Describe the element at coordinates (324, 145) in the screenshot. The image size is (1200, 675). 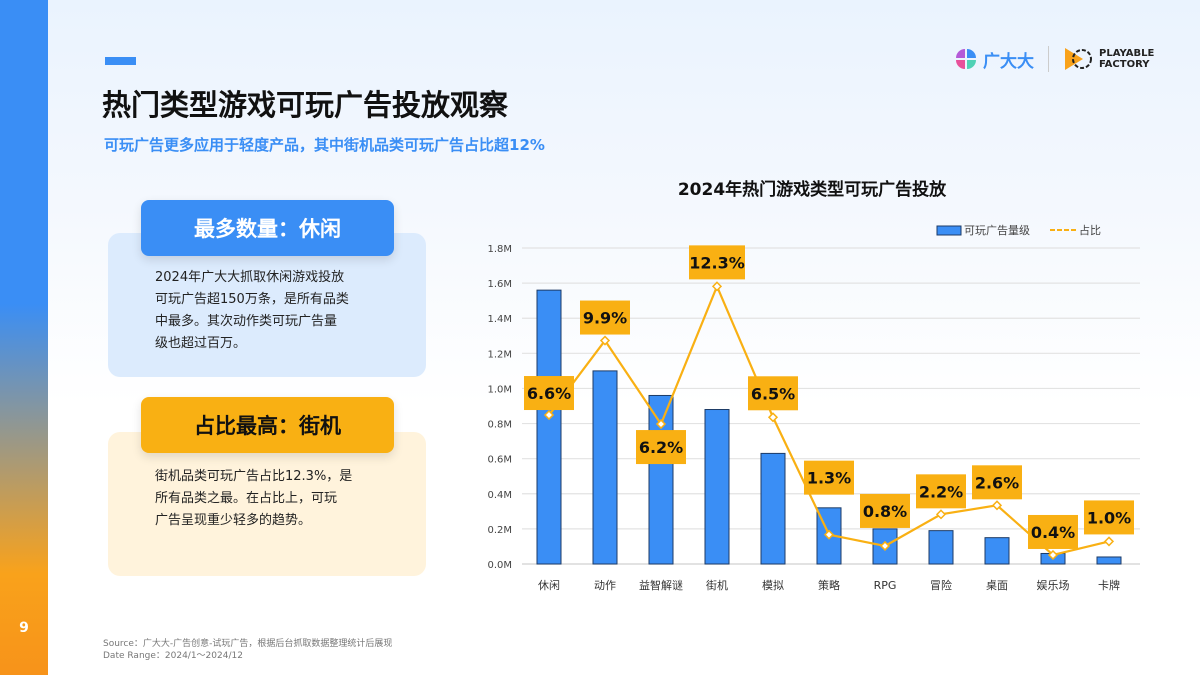
I see `page-subtitle: 可玩广告更多应用于轻度产品，其中街机品类可玩广告占比超12%` at that location.